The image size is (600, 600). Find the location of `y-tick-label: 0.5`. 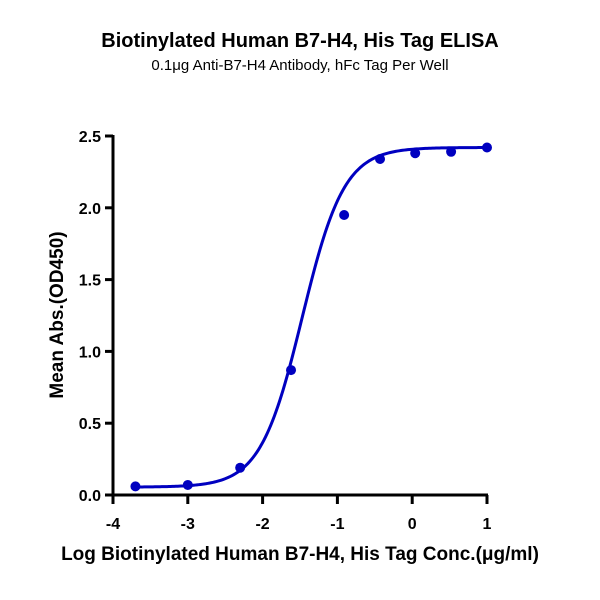

y-tick-label: 0.5 is located at coordinates (90, 424).